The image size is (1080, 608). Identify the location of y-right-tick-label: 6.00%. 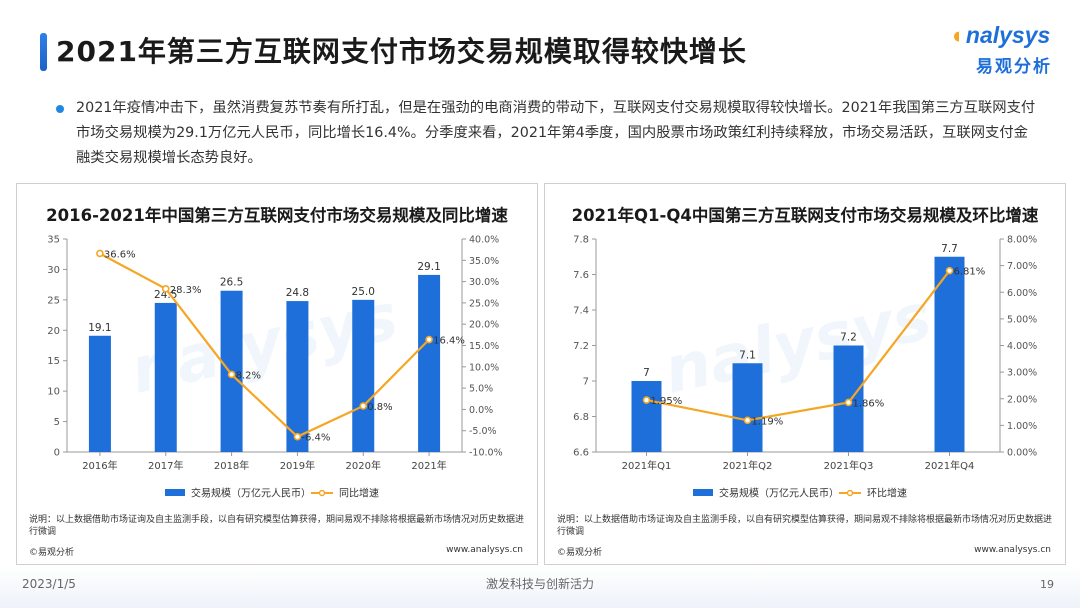
(1022, 293).